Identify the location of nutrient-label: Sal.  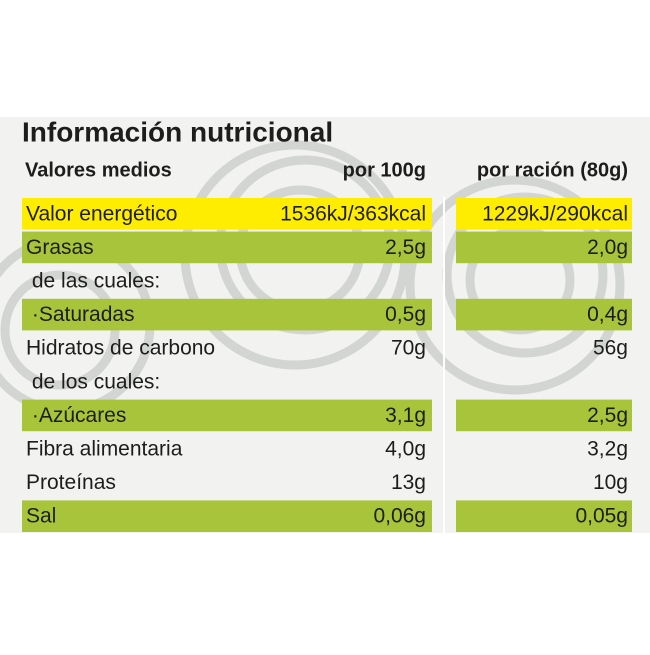
(41, 516).